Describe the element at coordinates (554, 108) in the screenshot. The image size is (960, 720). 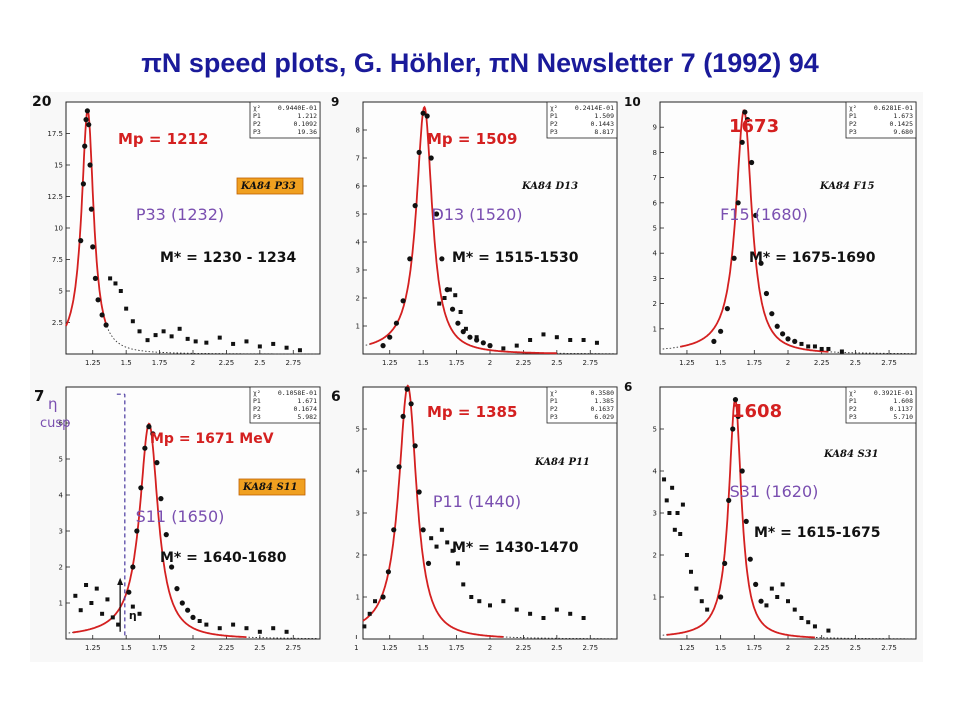
I see `stats-key: χ²` at that location.